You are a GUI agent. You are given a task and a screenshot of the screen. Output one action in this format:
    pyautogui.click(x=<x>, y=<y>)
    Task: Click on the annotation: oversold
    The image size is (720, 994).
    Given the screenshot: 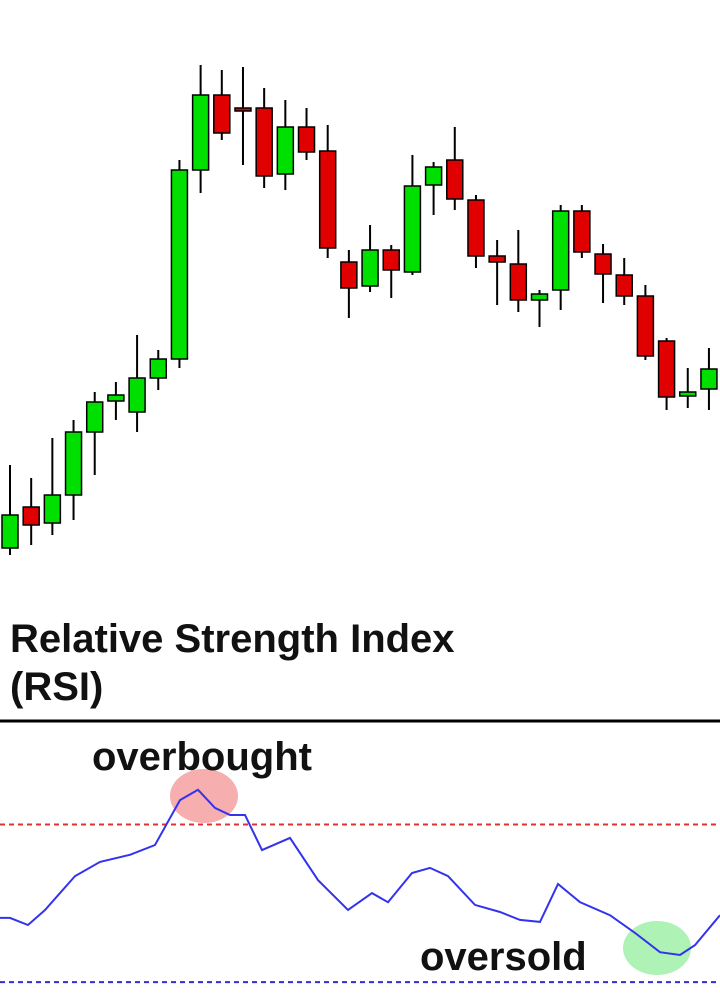 What is the action you would take?
    pyautogui.click(x=503, y=957)
    